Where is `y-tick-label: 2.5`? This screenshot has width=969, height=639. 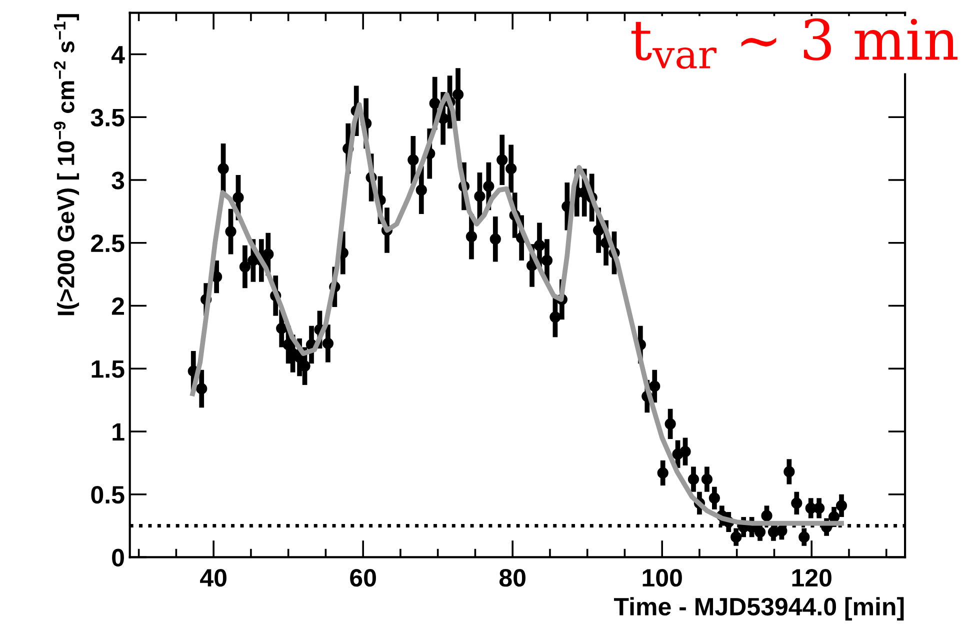 y-tick-label: 2.5 is located at coordinates (107, 243).